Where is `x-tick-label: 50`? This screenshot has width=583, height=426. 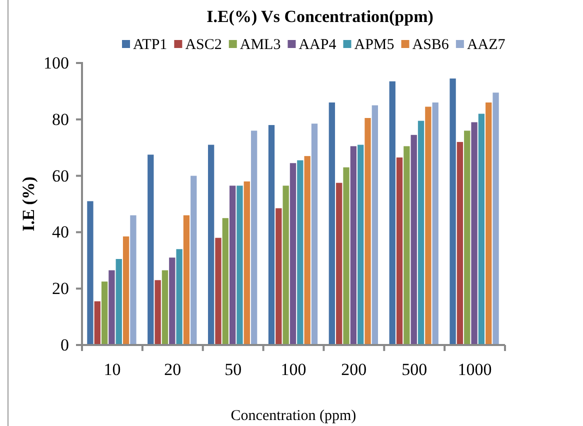 x-tick-label: 50 is located at coordinates (233, 370).